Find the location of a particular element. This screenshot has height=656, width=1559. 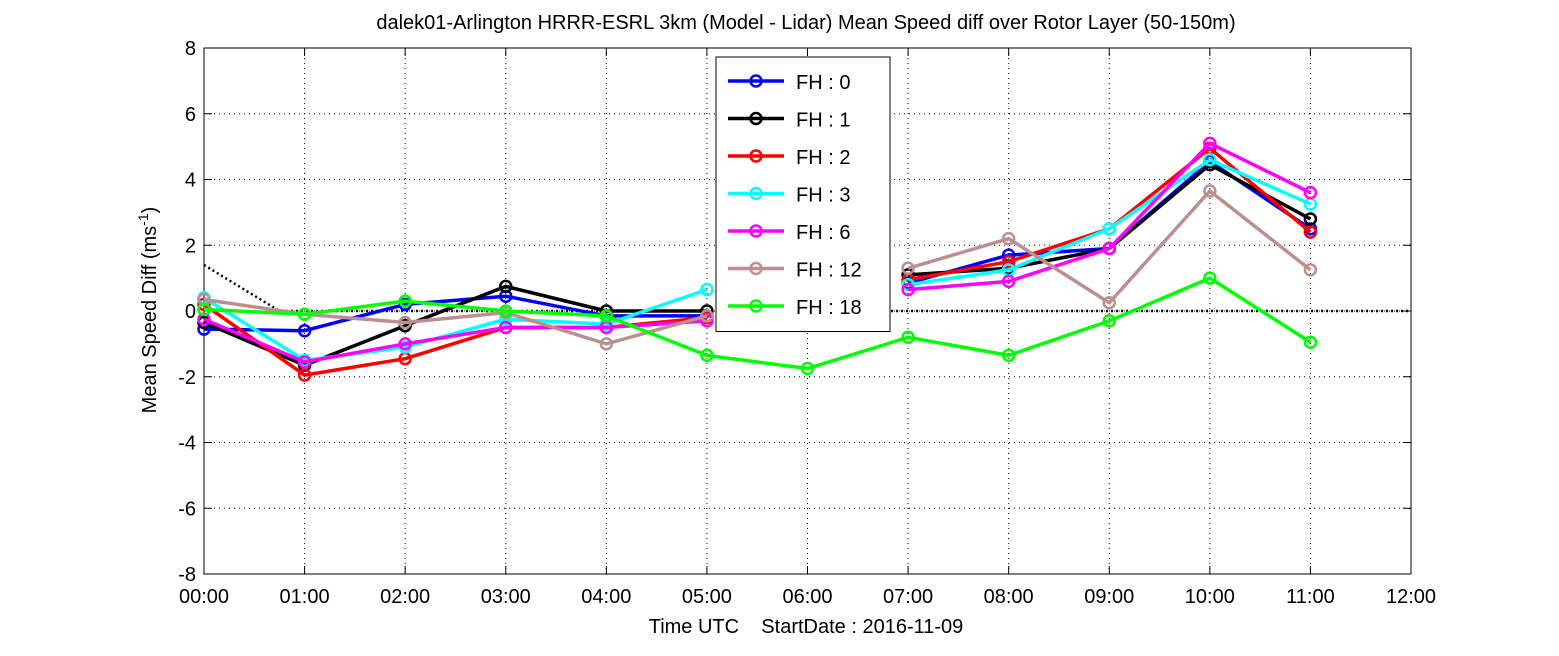

legend-label: FH : 2 is located at coordinates (823, 158).